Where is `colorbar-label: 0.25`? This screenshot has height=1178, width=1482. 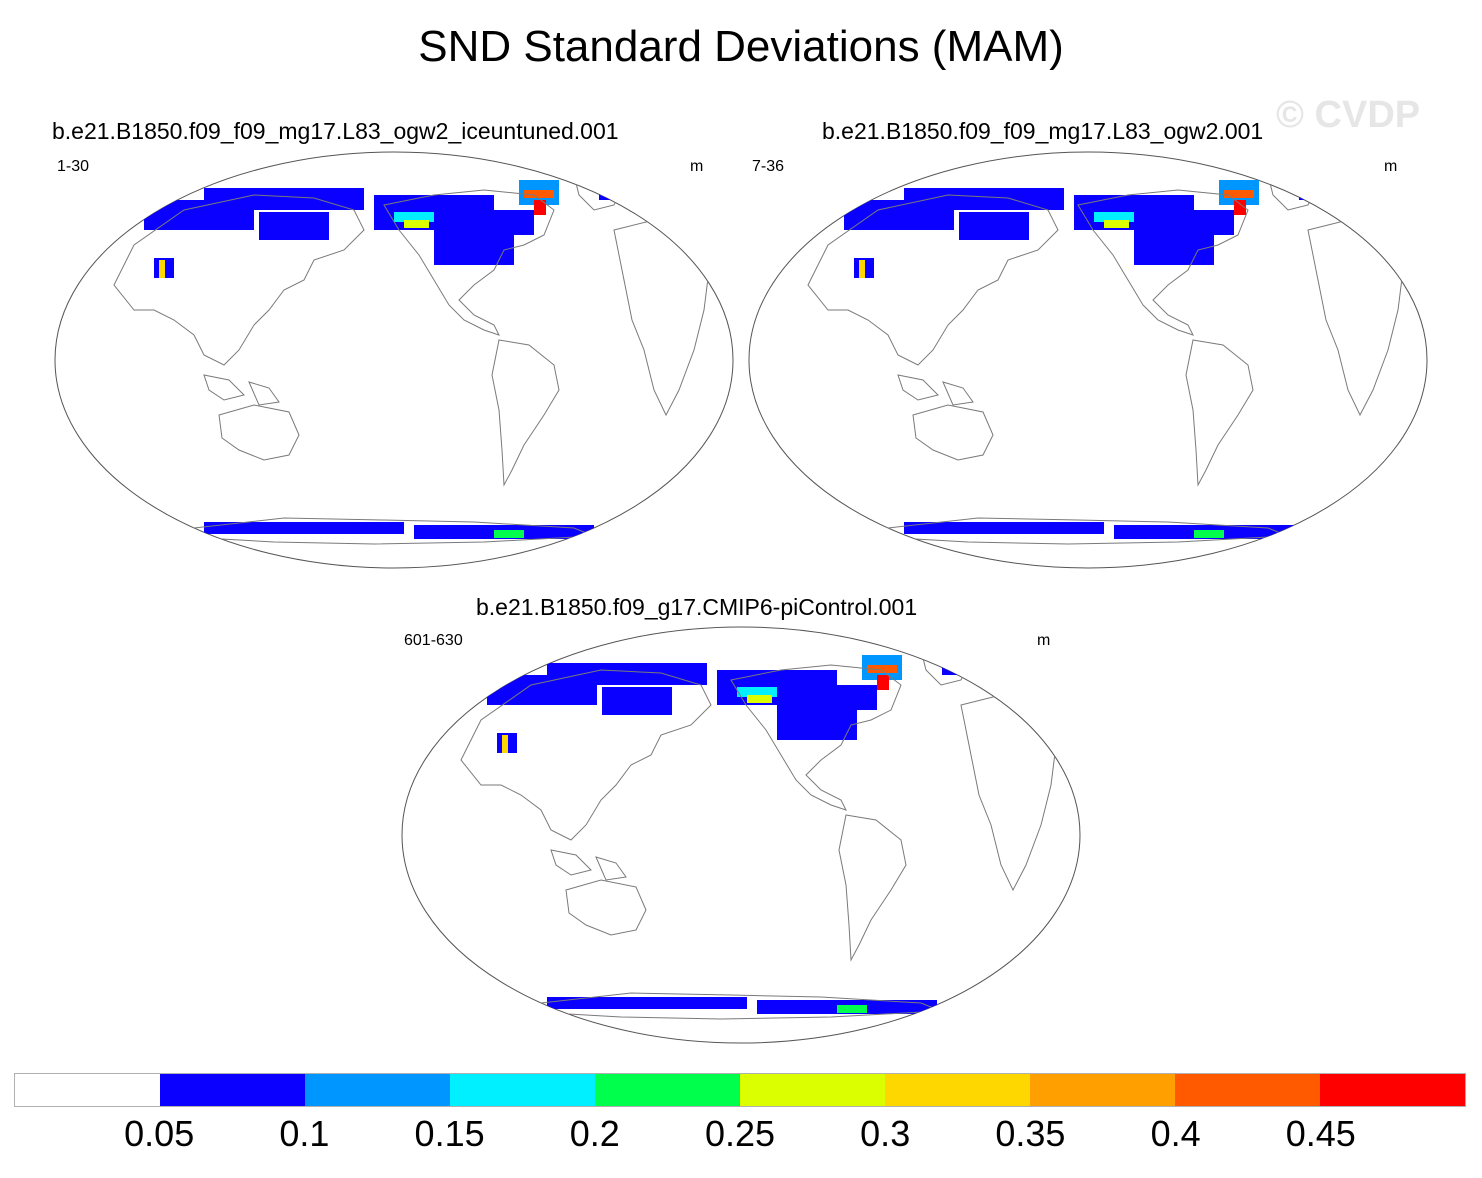
colorbar-label: 0.25 is located at coordinates (740, 1133).